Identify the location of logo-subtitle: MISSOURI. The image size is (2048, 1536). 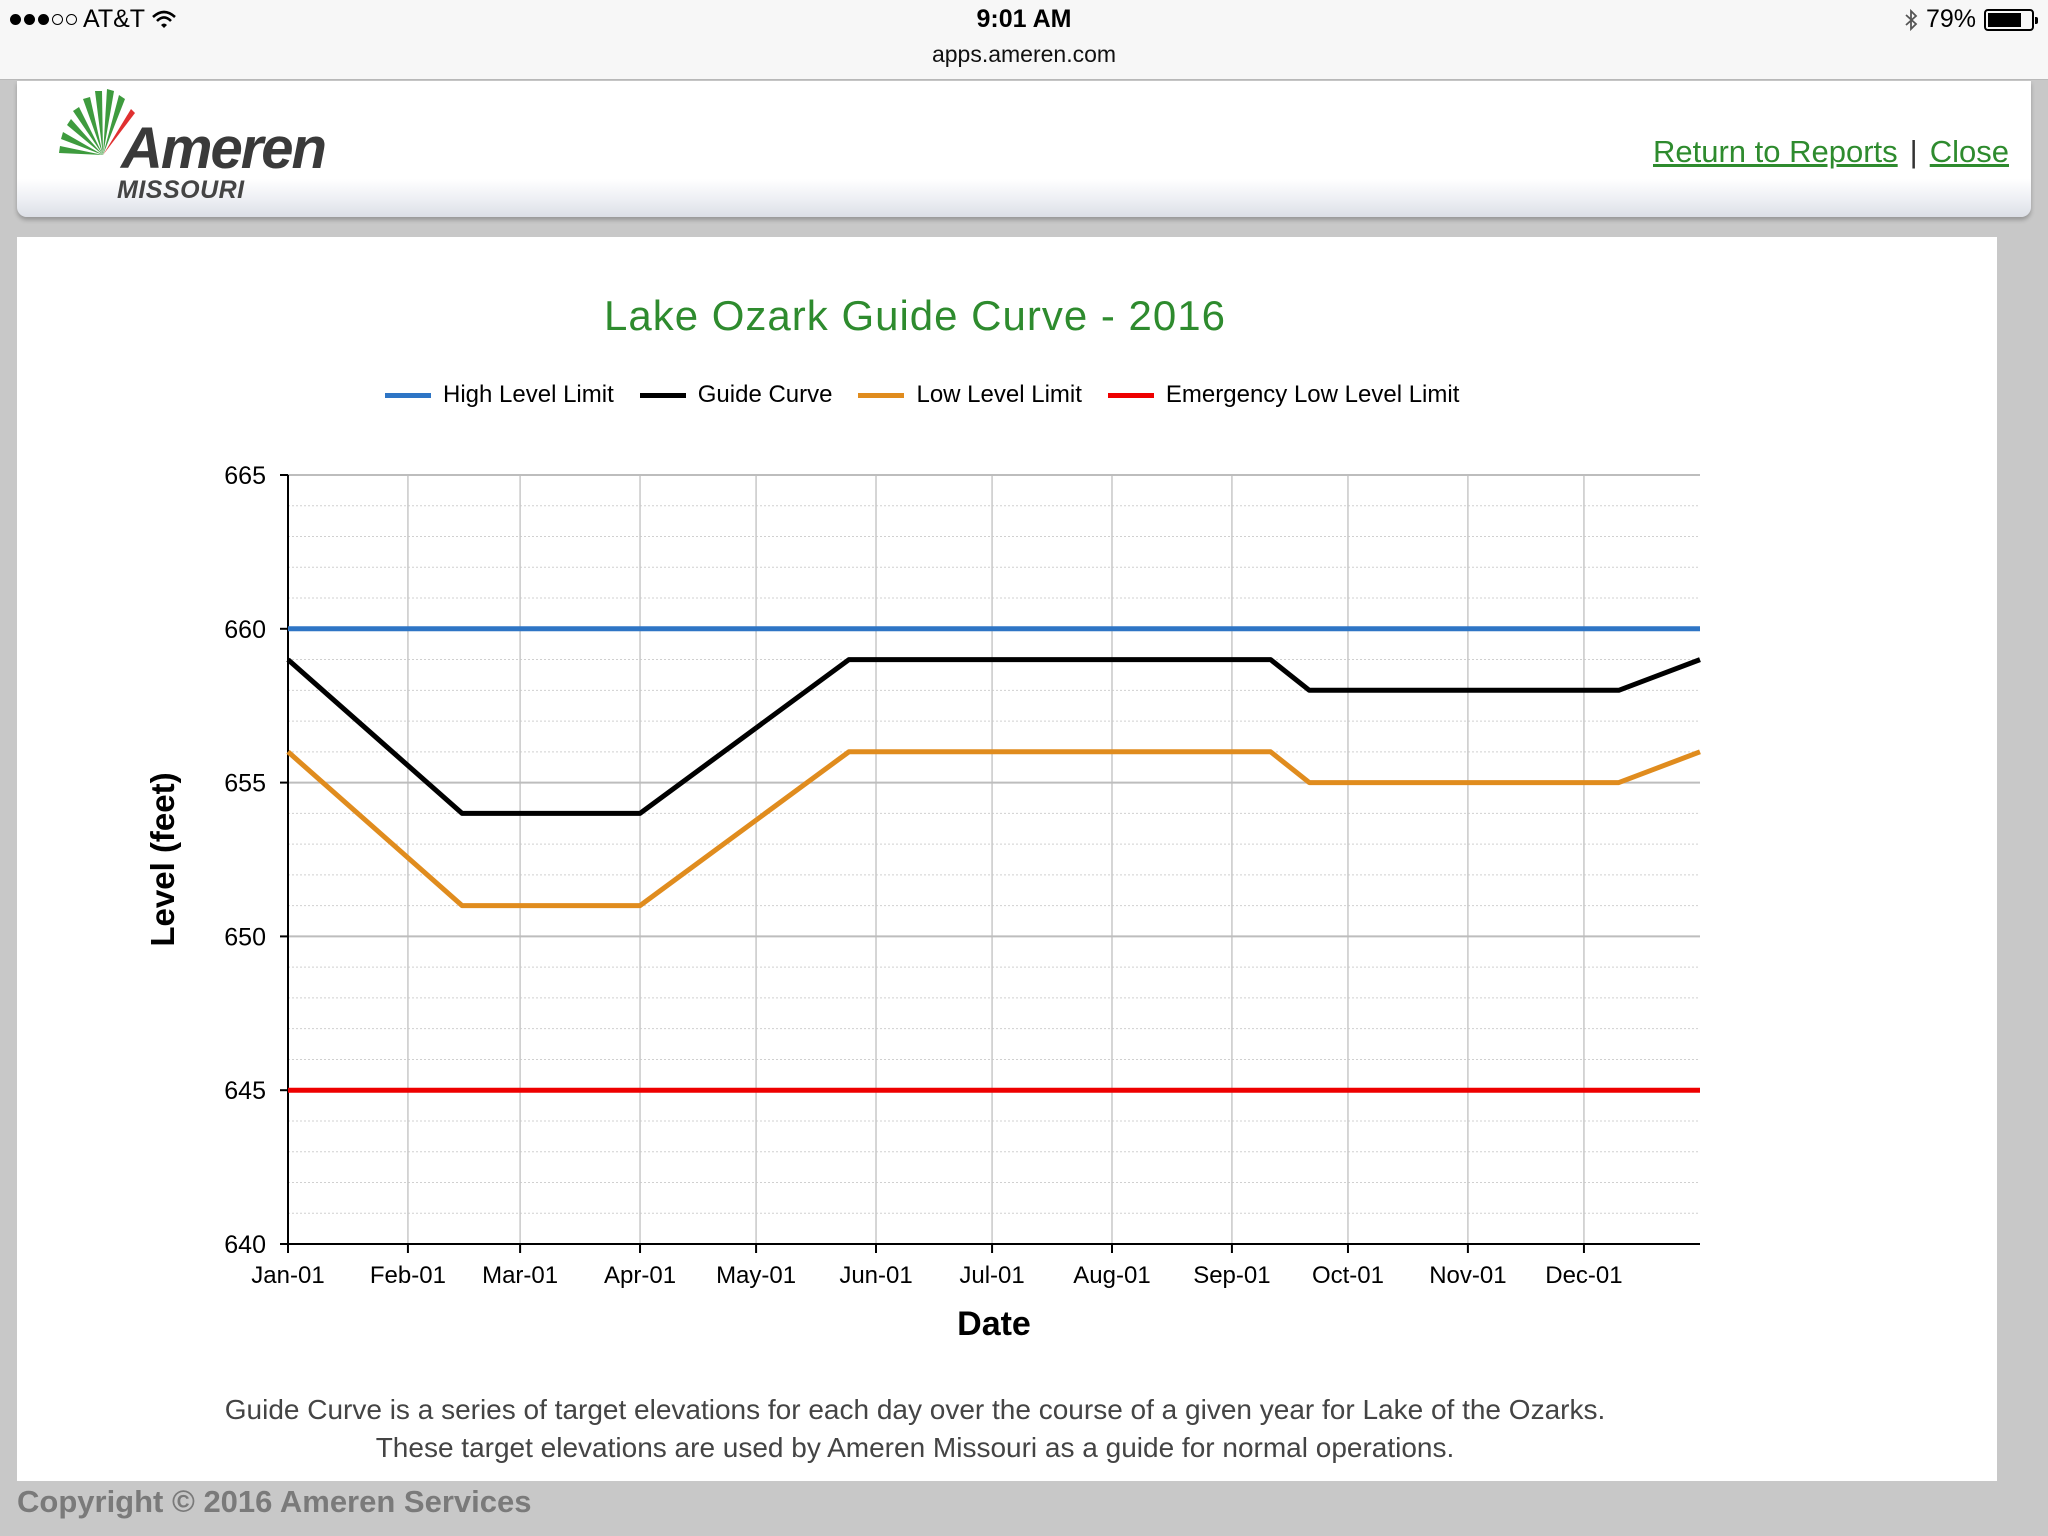
(181, 190).